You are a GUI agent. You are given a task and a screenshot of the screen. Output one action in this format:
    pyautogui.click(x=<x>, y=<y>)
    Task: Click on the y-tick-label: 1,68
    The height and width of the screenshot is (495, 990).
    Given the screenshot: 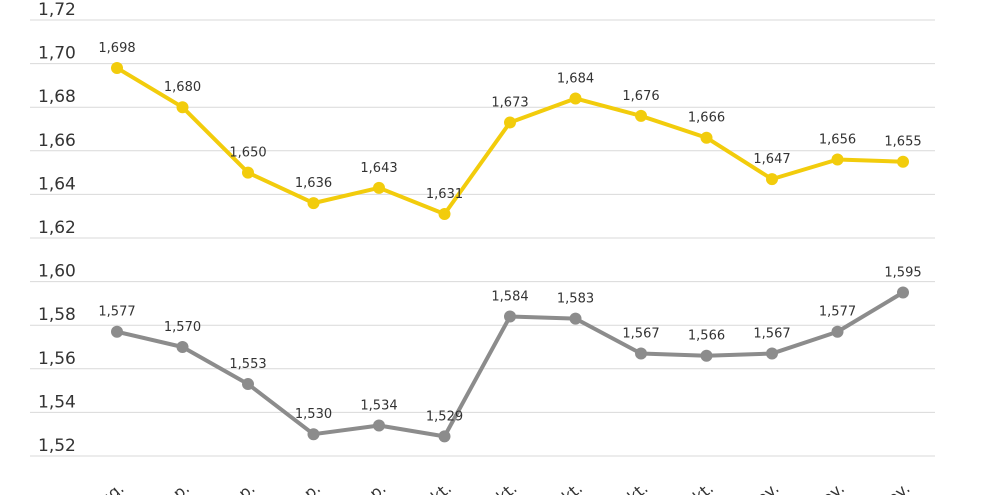 What is the action you would take?
    pyautogui.click(x=57, y=97)
    